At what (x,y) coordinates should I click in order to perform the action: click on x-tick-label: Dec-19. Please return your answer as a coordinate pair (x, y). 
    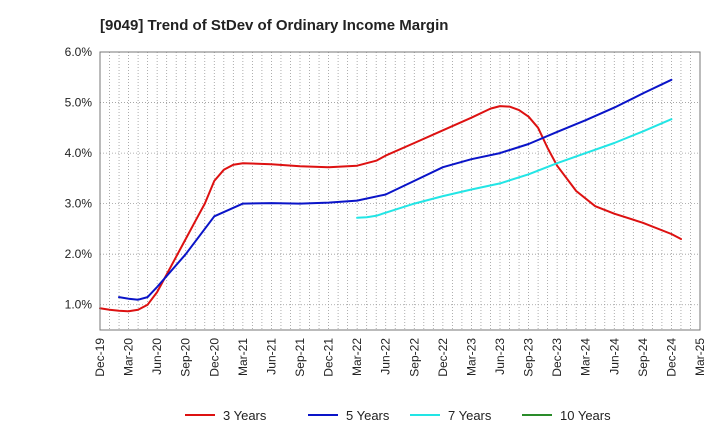
    Looking at the image, I should click on (100, 357).